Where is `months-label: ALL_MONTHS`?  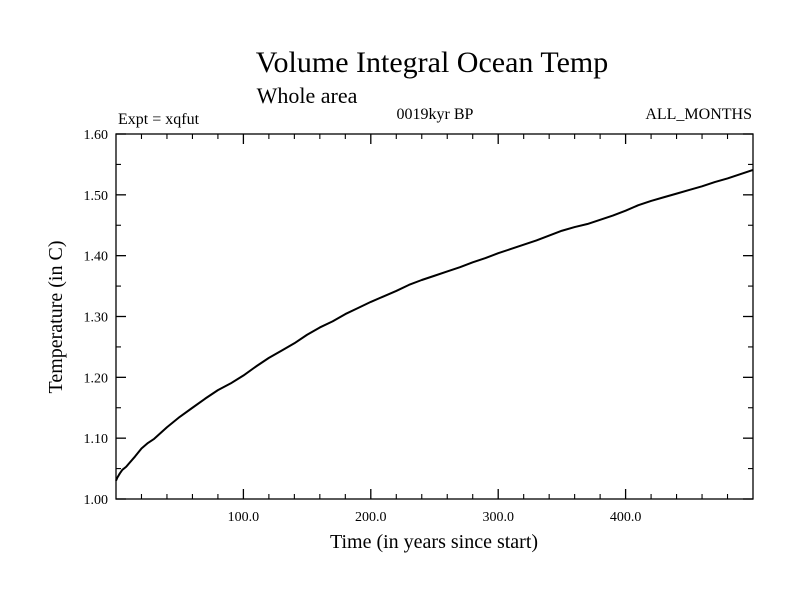 months-label: ALL_MONTHS is located at coordinates (698, 114).